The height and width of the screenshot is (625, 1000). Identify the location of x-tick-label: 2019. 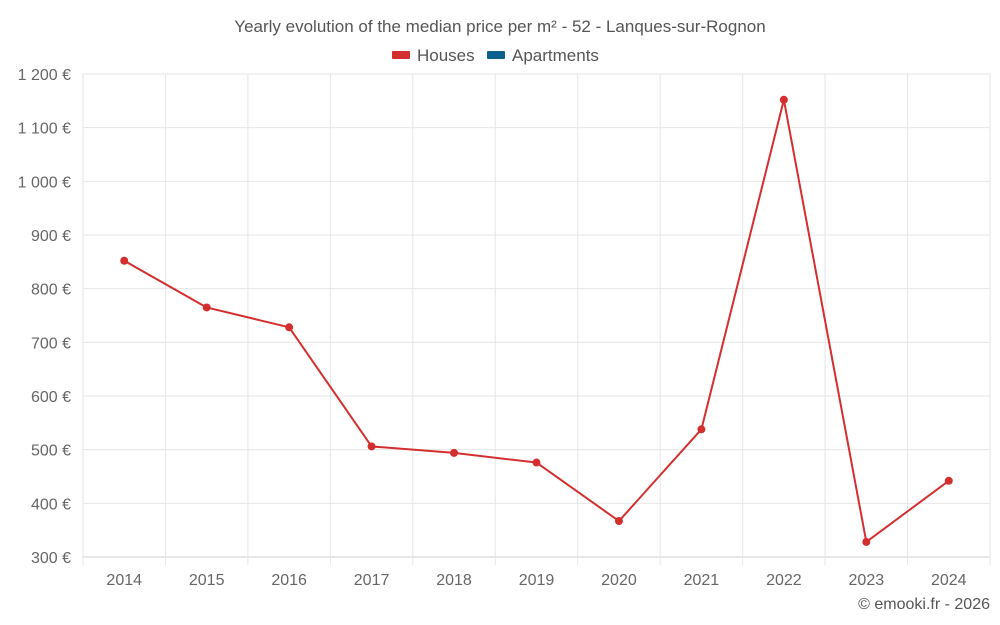
(537, 580).